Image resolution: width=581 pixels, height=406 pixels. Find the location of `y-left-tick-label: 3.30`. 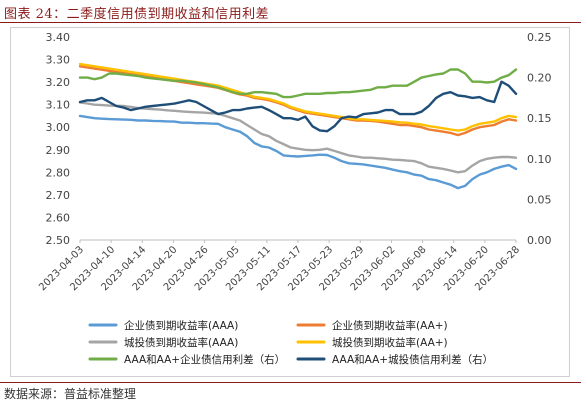

y-left-tick-label: 3.30 is located at coordinates (58, 60).